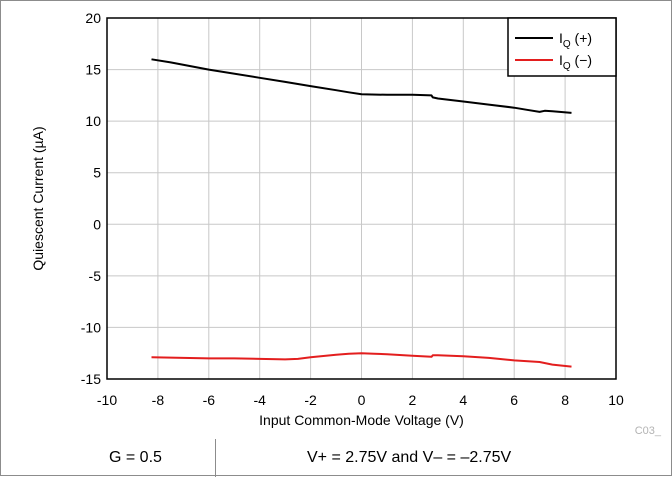  Describe the element at coordinates (215, 458) in the screenshot. I see `condition-separator` at that location.